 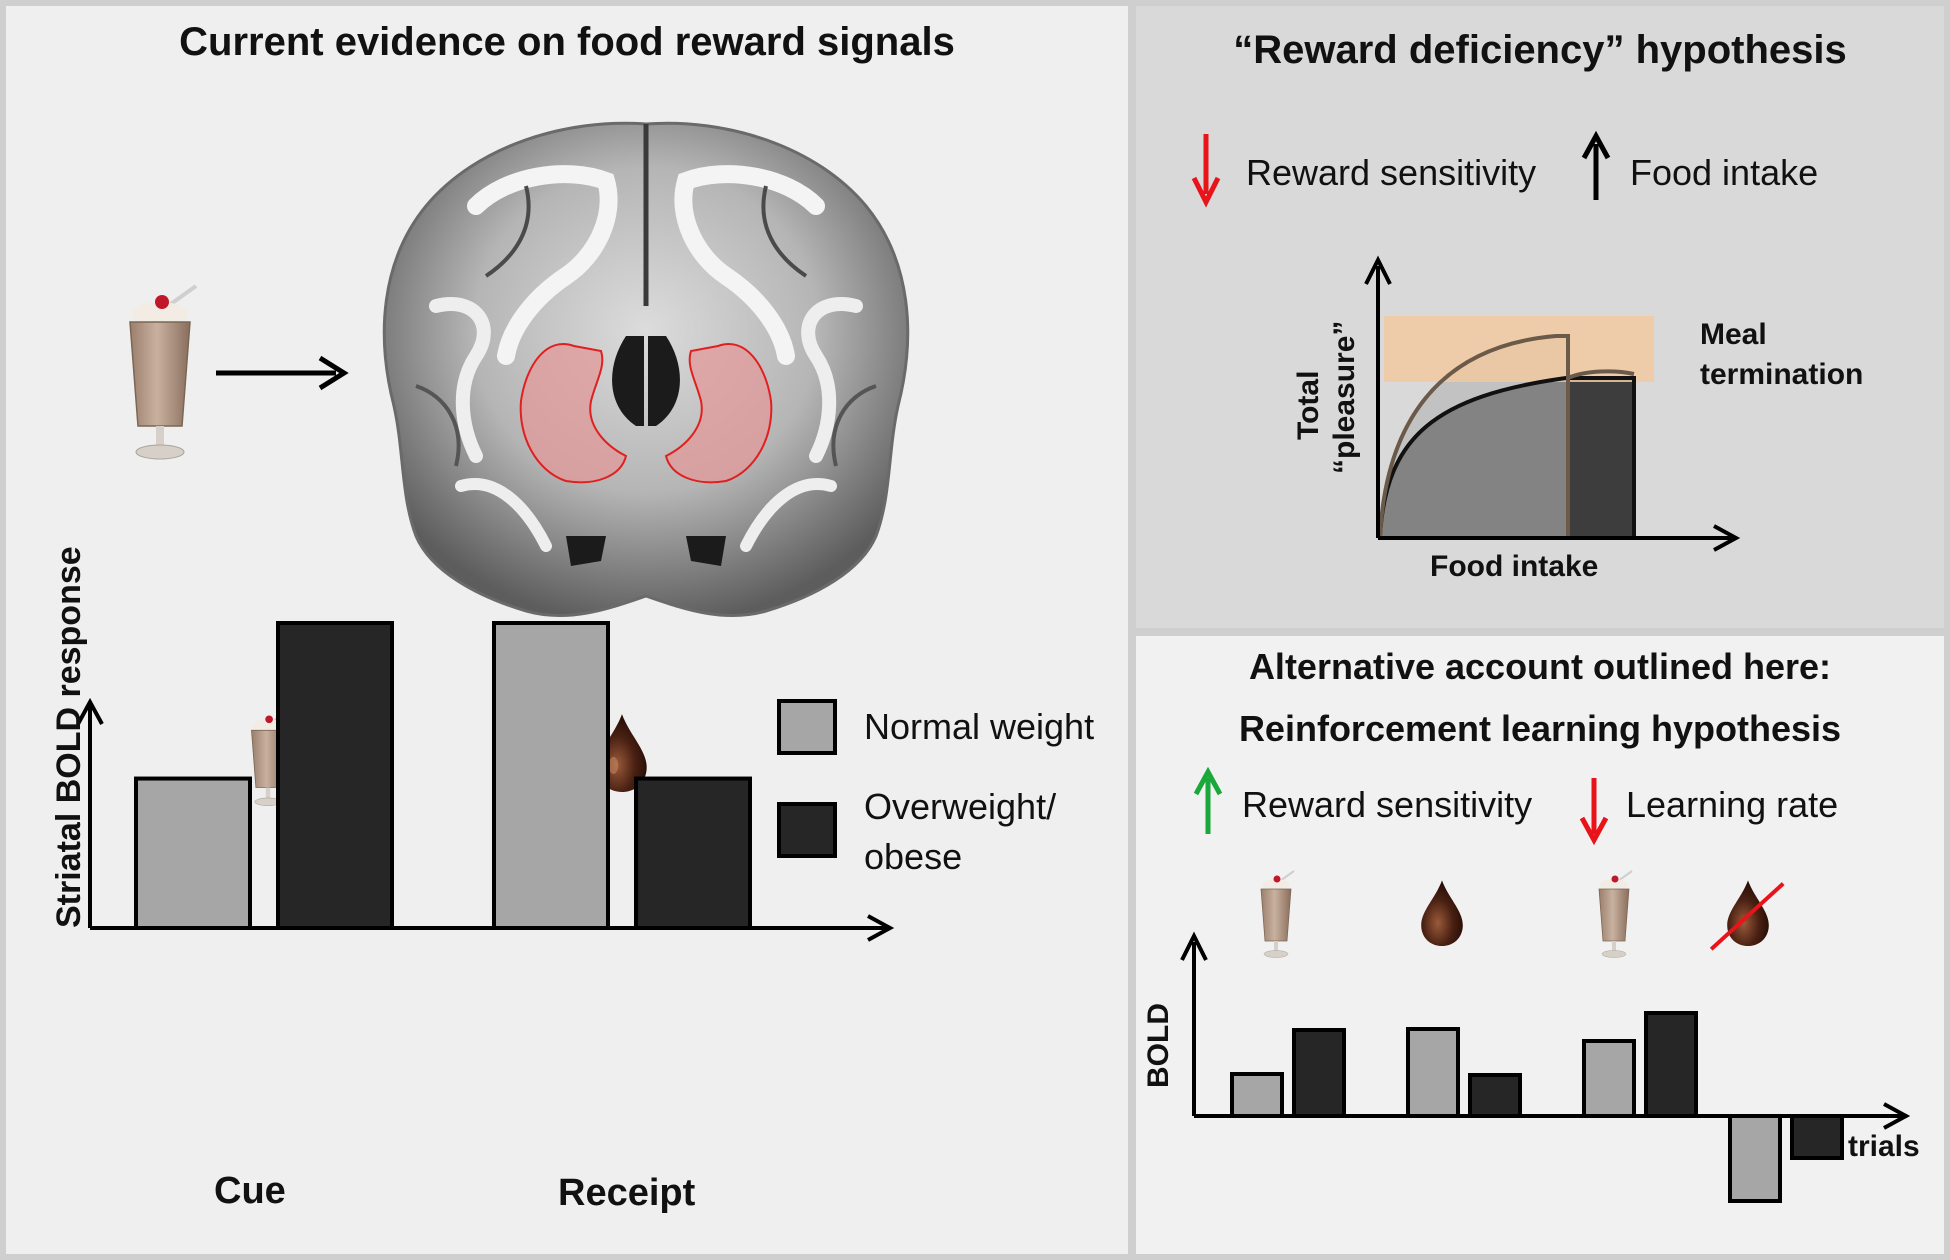 I want to click on trial4-bar-overweight, so click(x=1817, y=1137).